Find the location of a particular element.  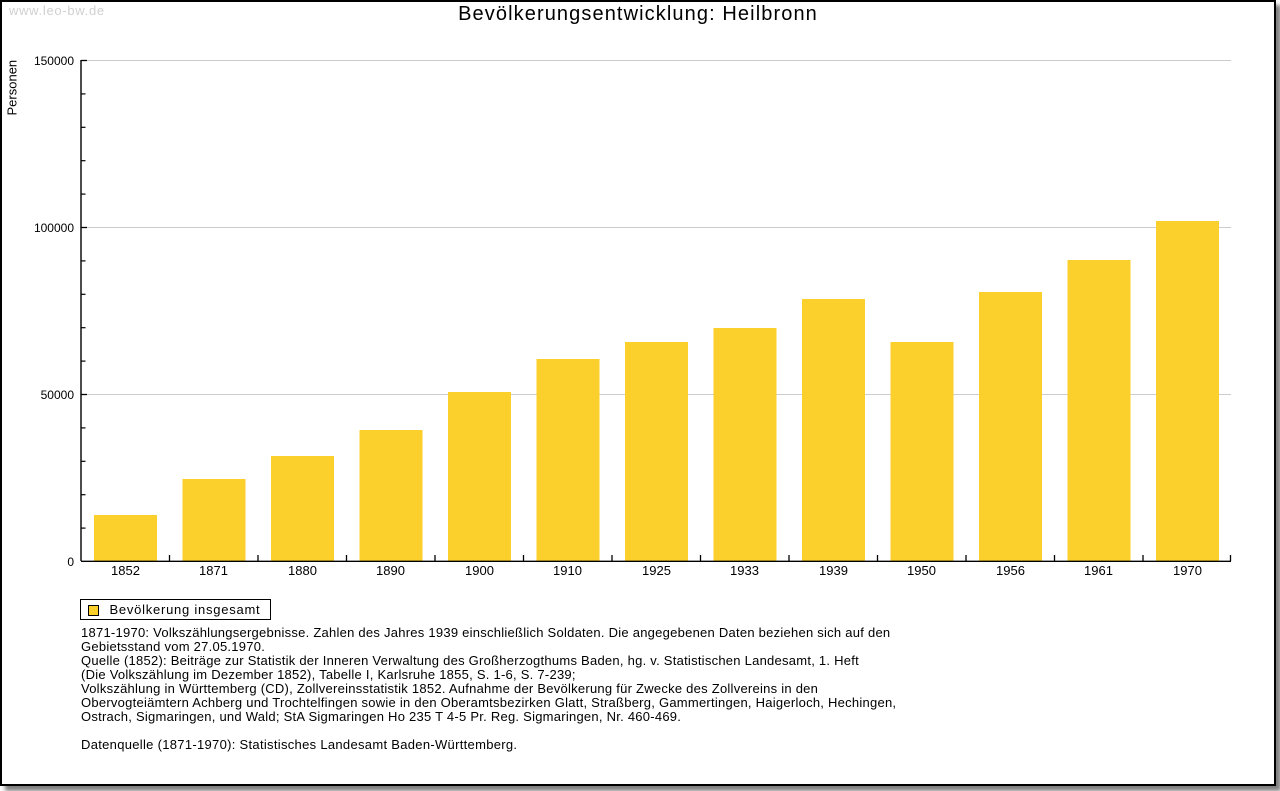

svg-text: Personen is located at coordinates (12, 88).